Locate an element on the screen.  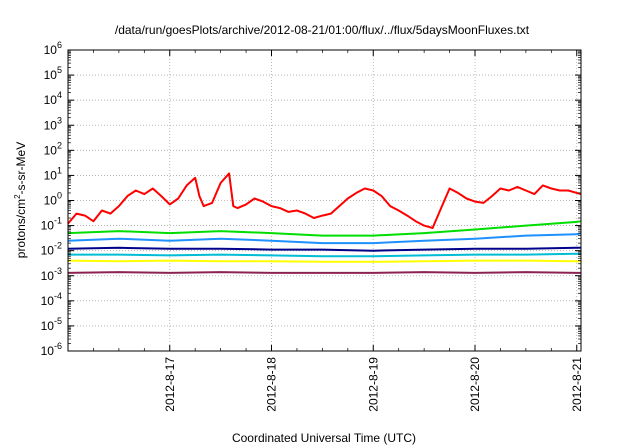
y-tick-label: 10¹ is located at coordinates (53, 173).